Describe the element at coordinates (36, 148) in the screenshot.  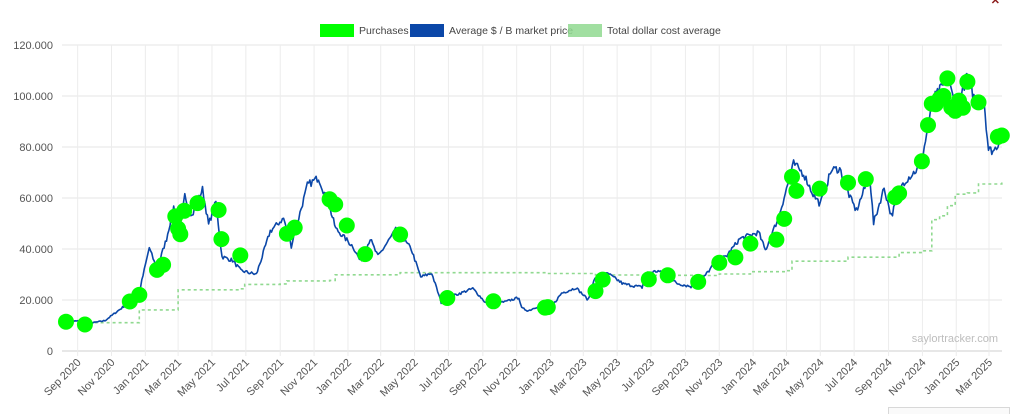
I see `y-tick-label: 80.000` at that location.